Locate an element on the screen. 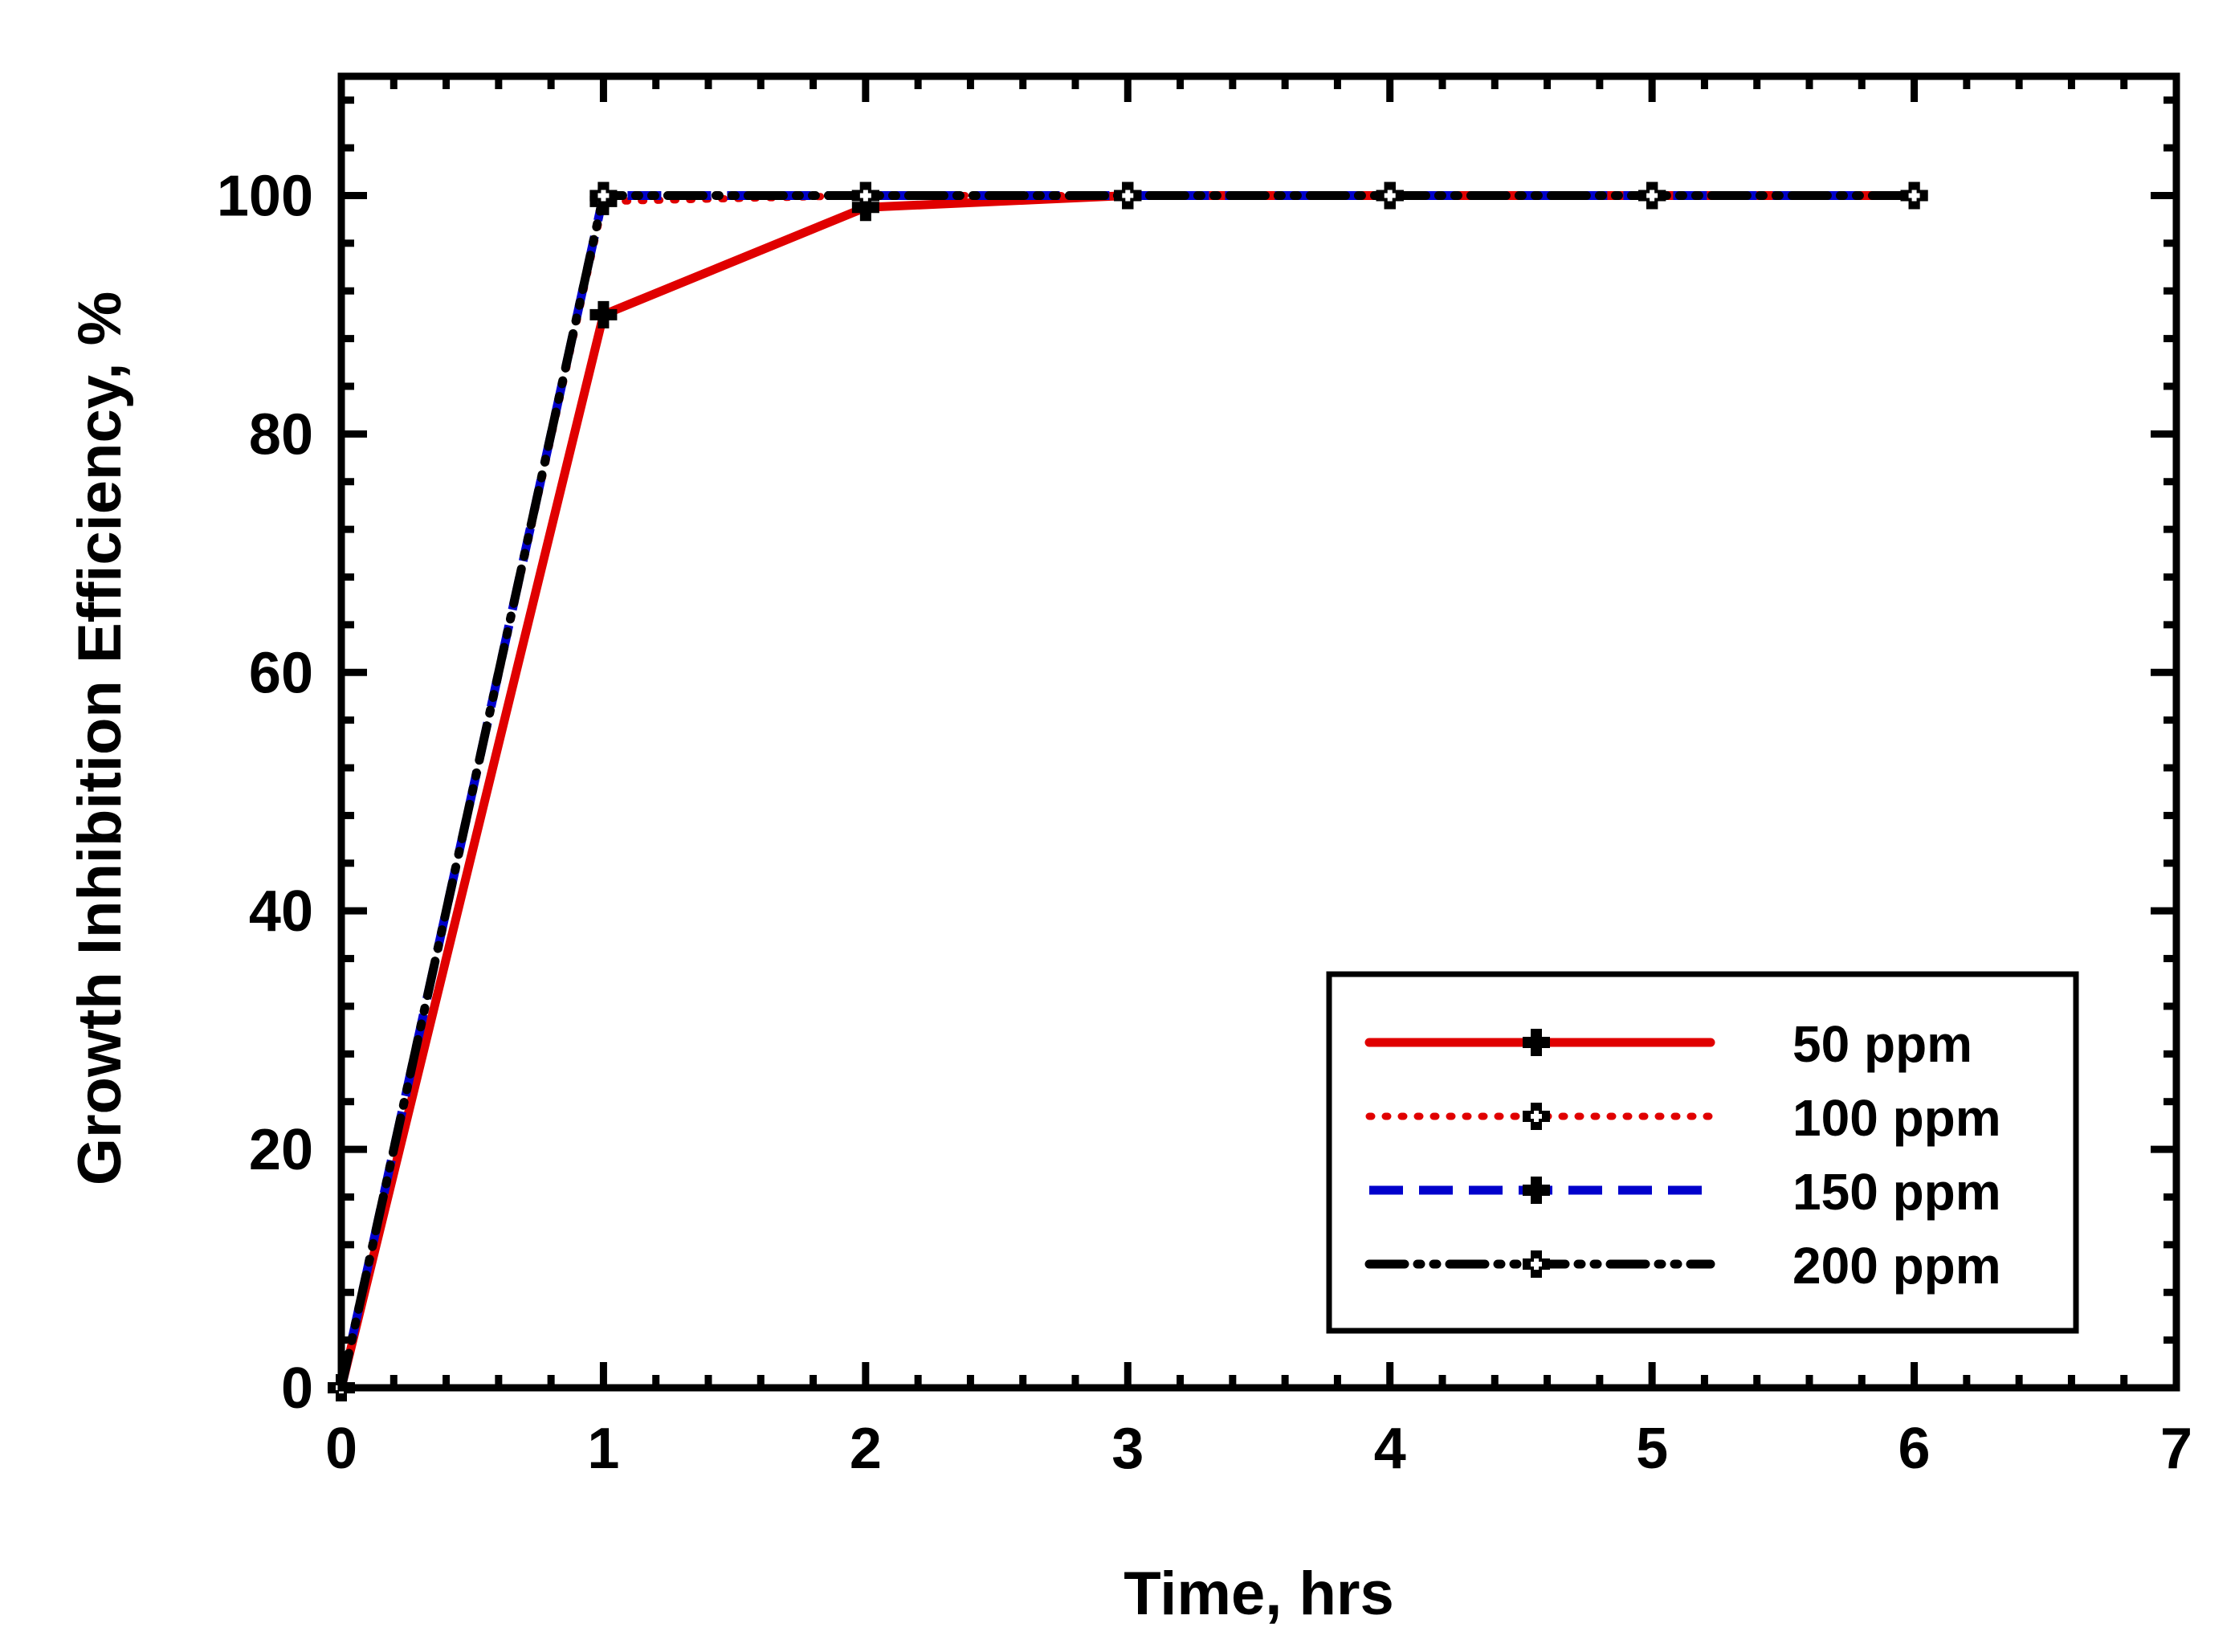 Image resolution: width=2239 pixels, height=1652 pixels. y-axis-label: Growth Inhibition Efficiency, % is located at coordinates (100, 738).